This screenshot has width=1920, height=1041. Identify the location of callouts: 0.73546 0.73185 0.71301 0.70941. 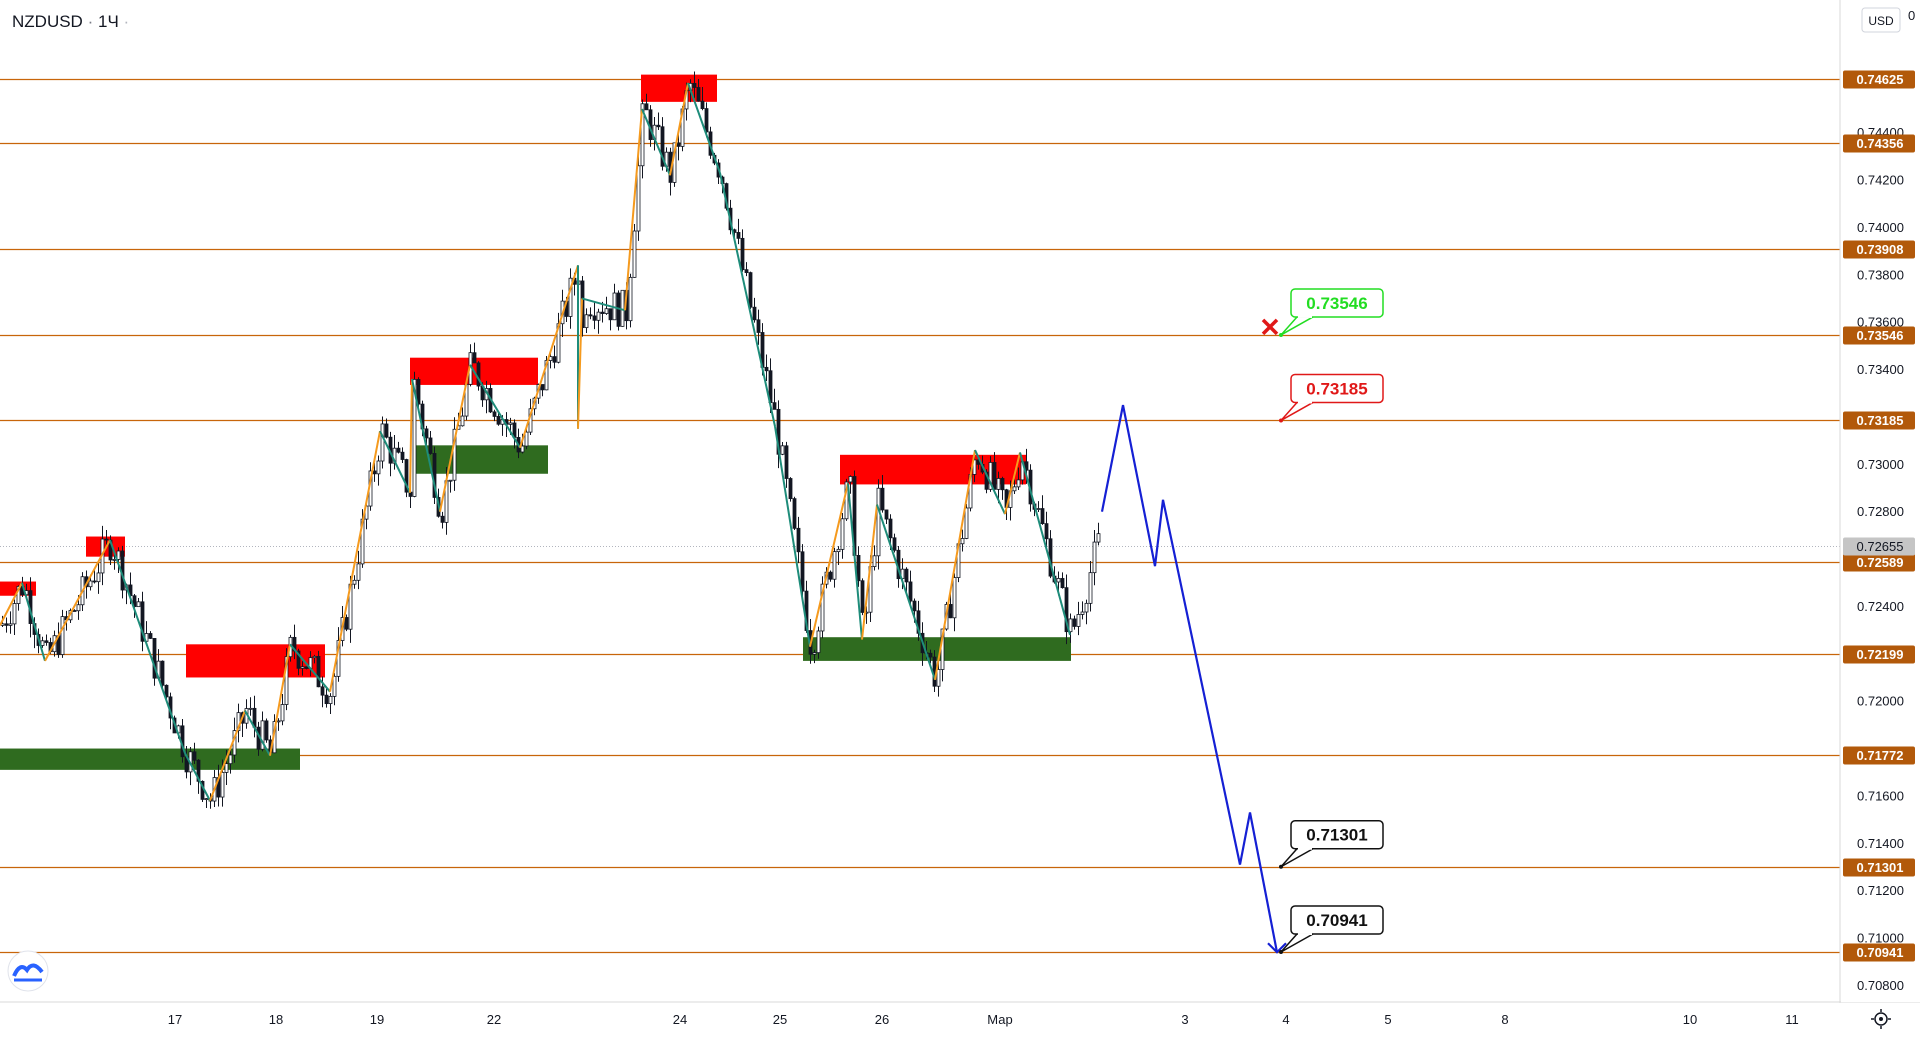
(1322, 621).